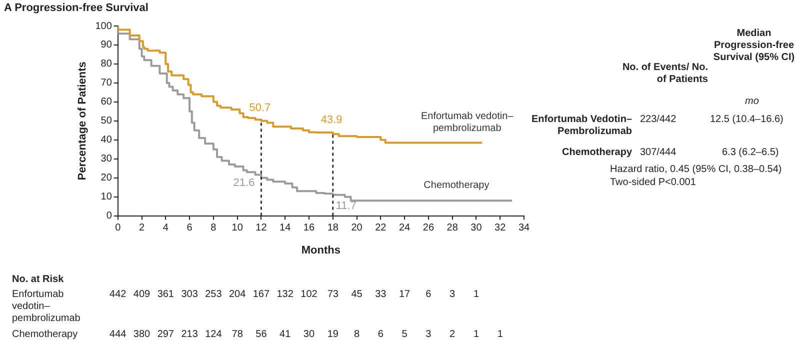  I want to click on y-tick-label: 50, so click(106, 121).